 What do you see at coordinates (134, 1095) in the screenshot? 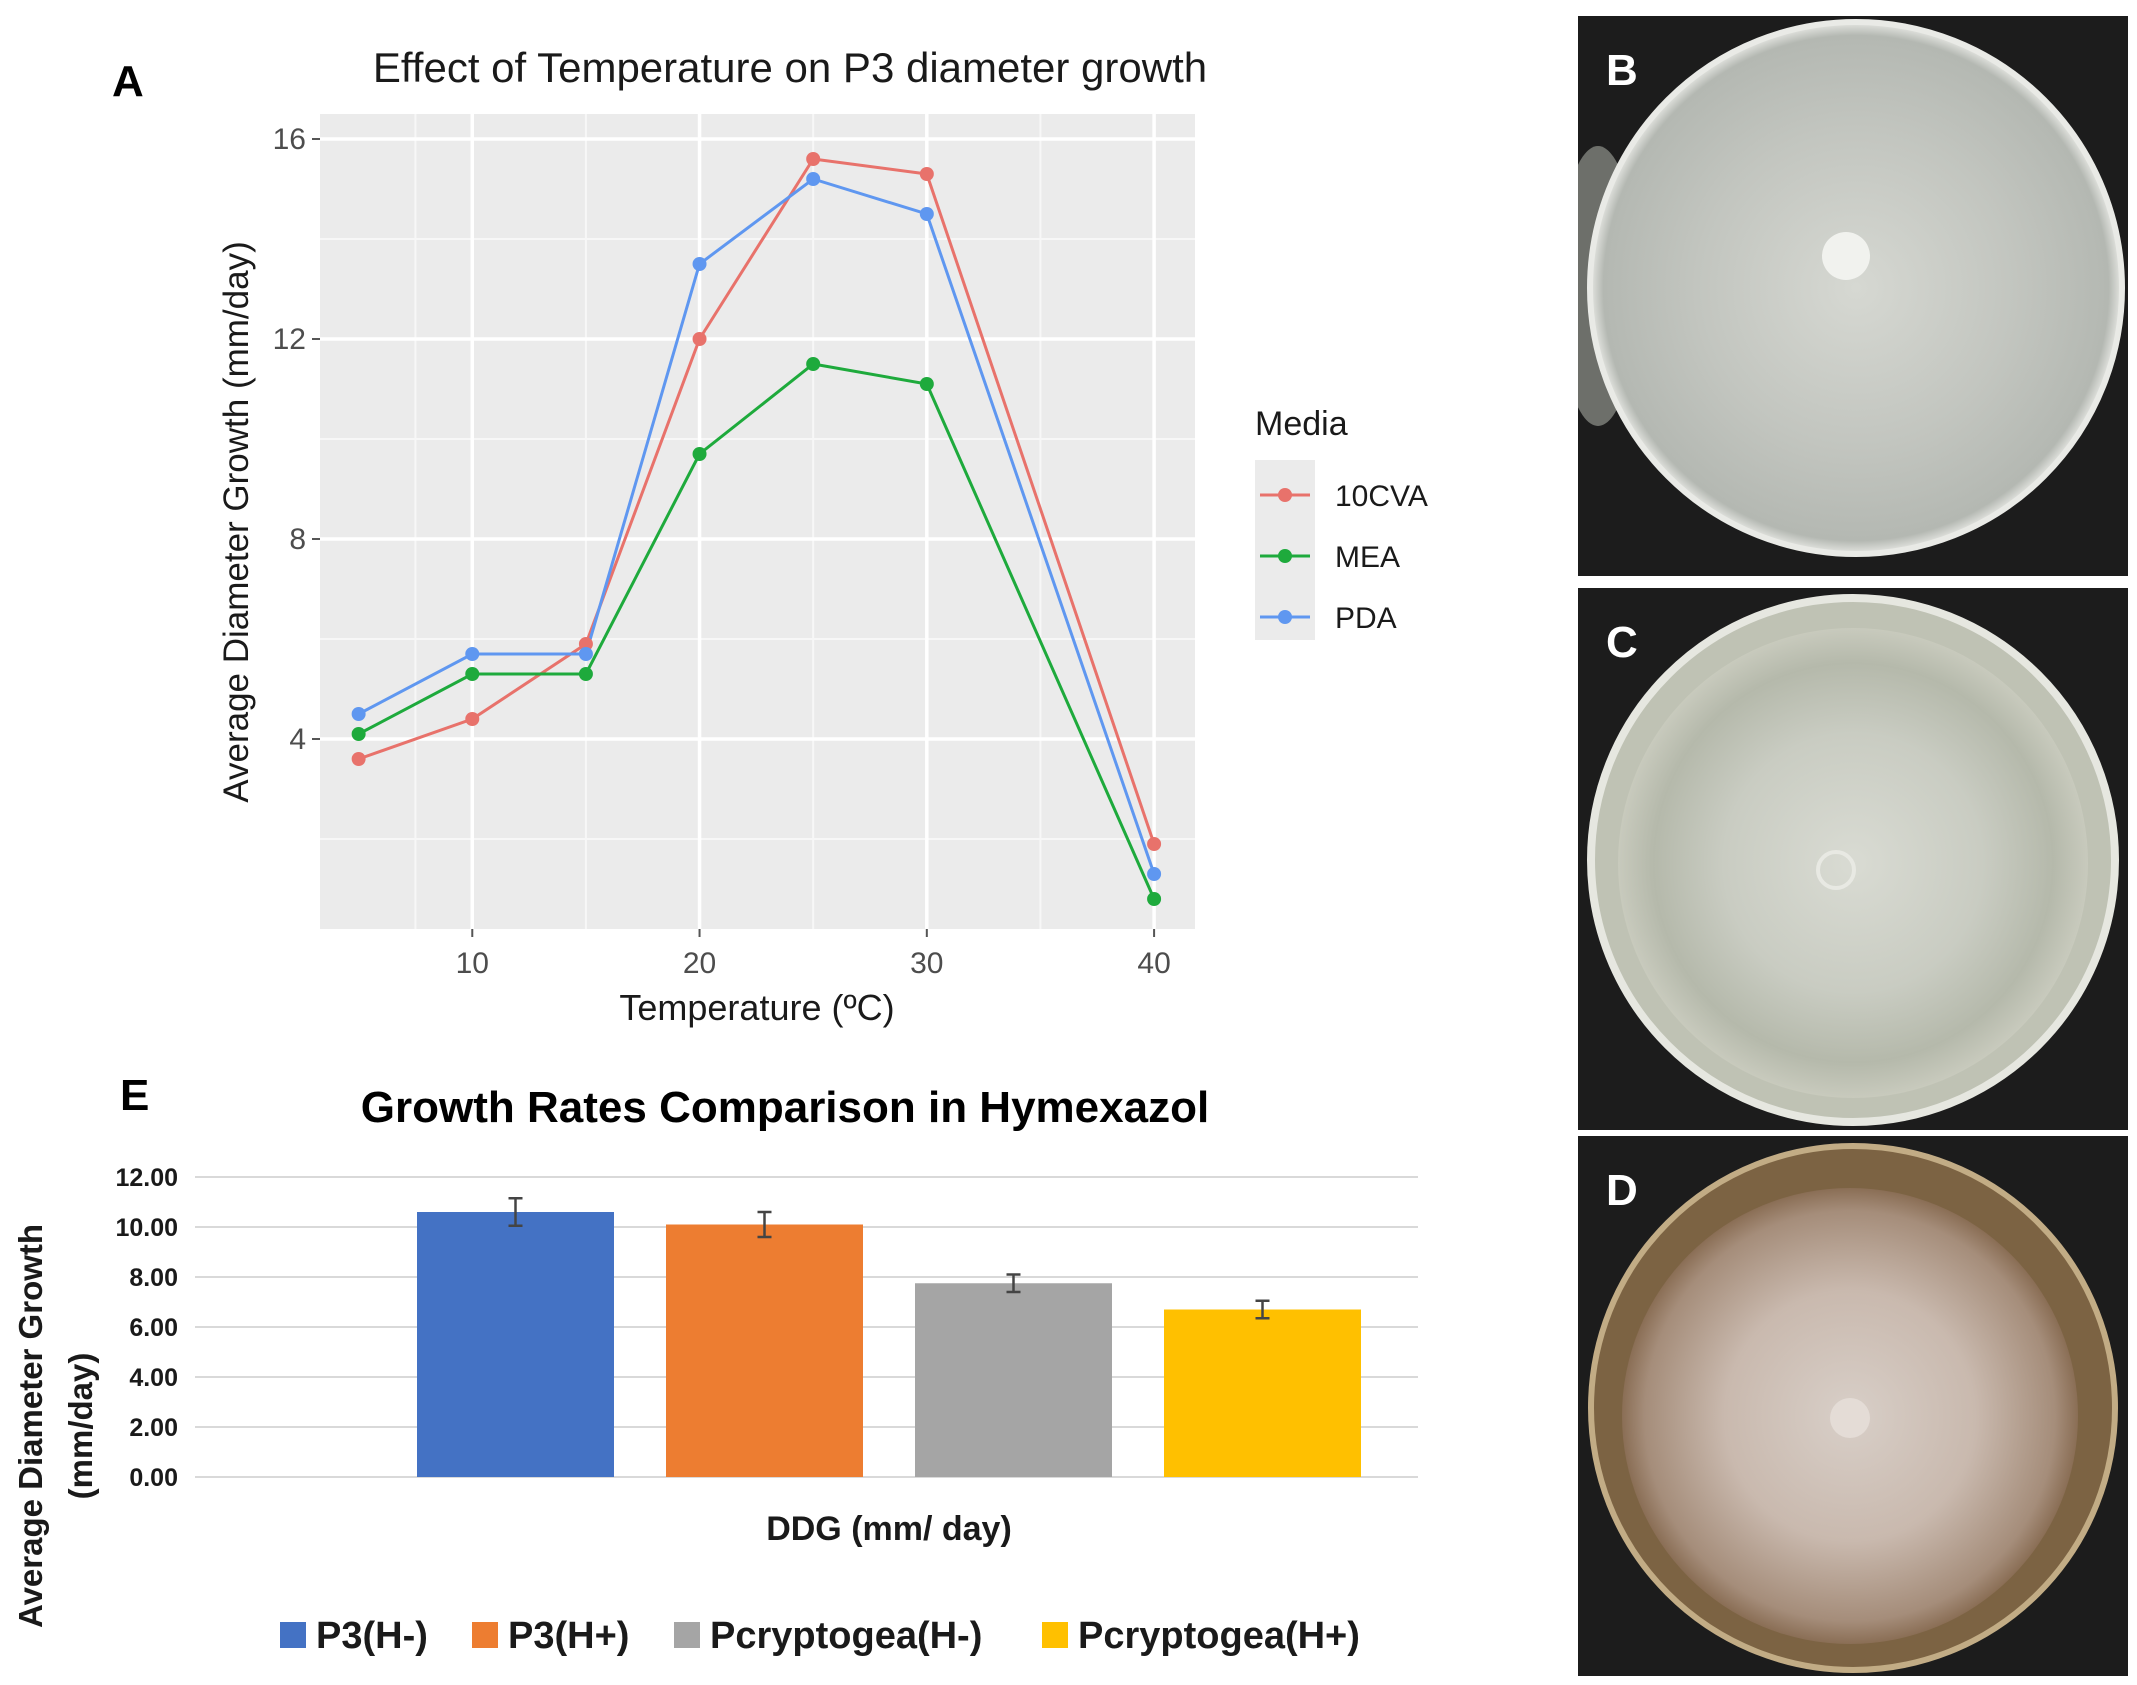
I see `panel-letter-e: E` at bounding box center [134, 1095].